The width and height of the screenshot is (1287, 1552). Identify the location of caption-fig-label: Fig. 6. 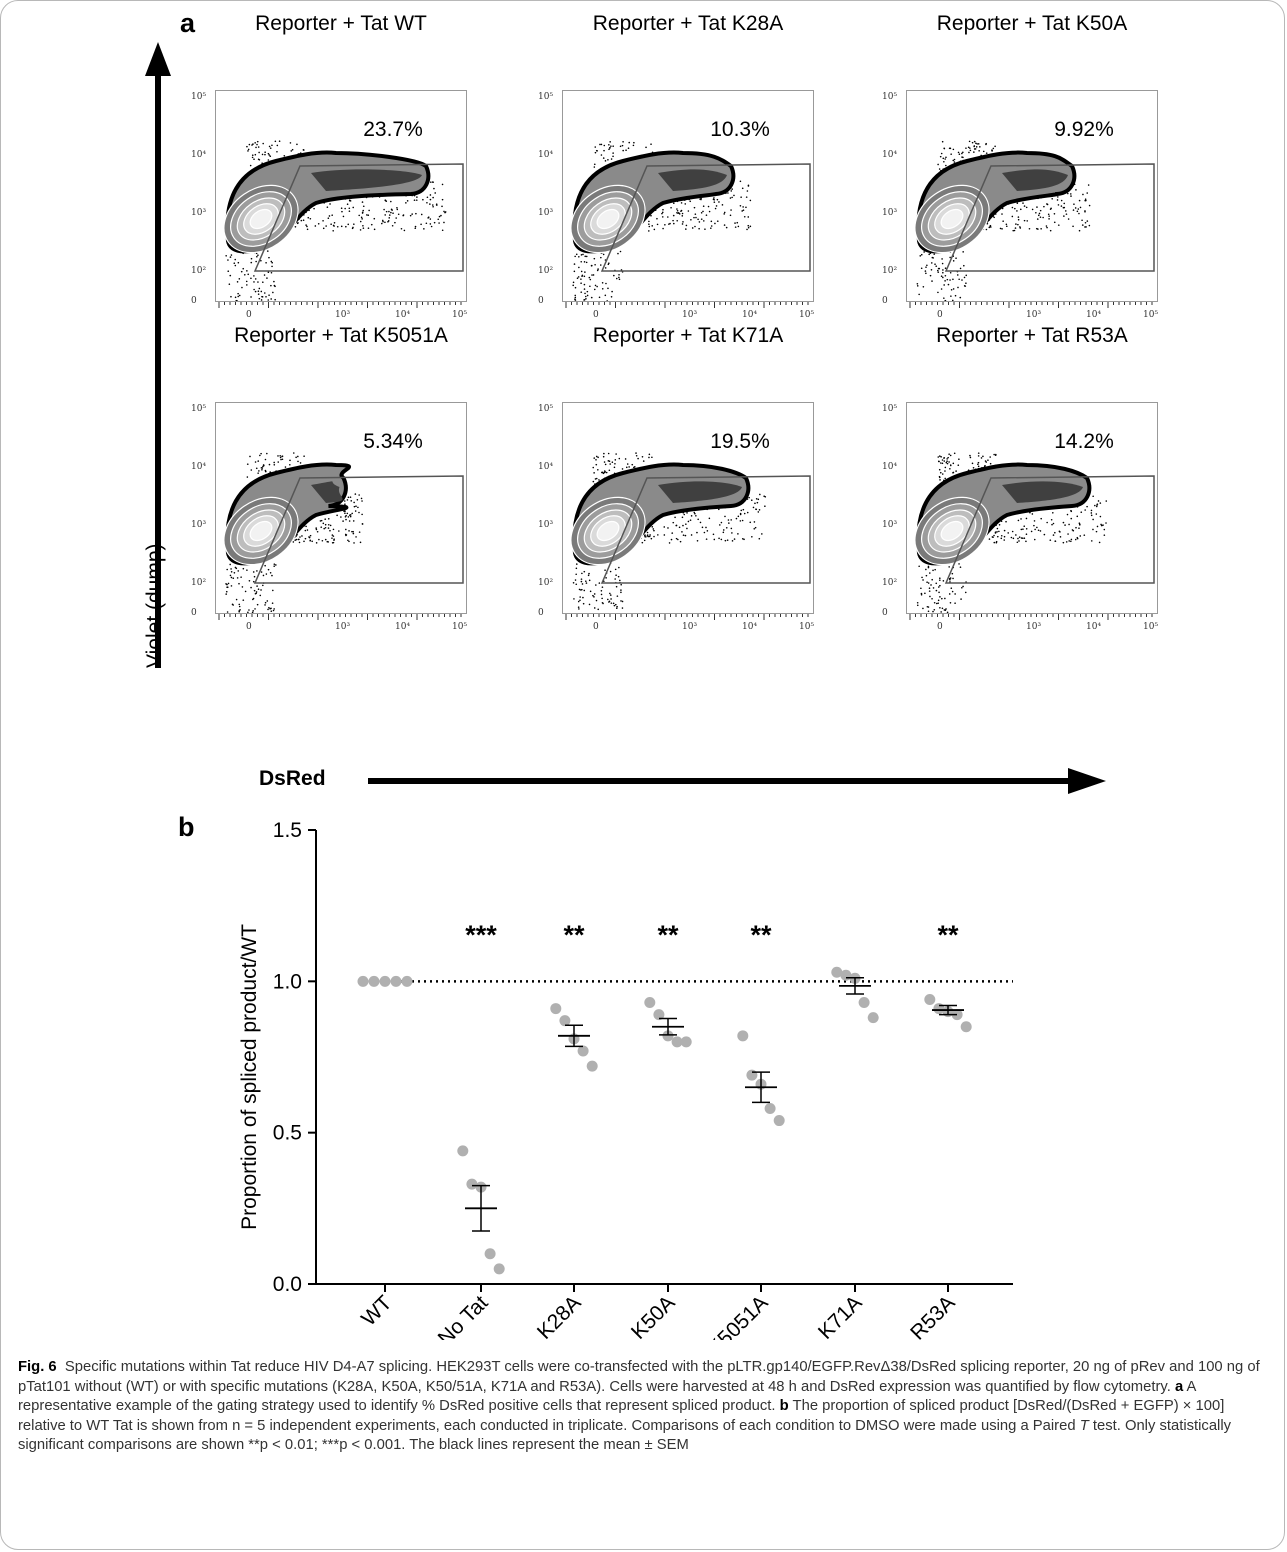
(37, 1367).